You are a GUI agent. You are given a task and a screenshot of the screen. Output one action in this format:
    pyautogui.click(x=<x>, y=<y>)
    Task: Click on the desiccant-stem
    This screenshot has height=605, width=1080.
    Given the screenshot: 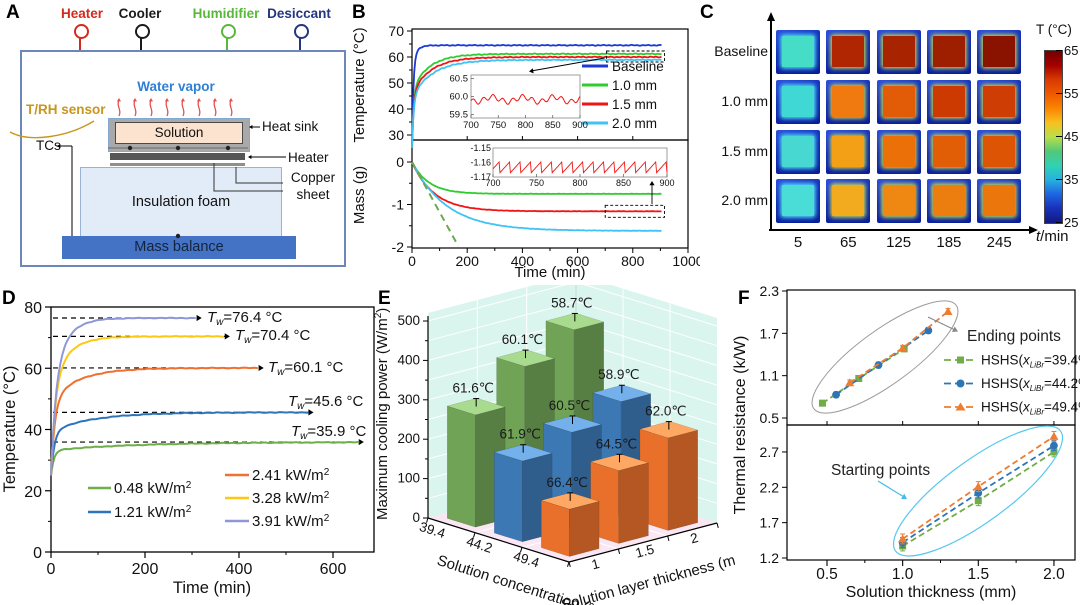 What is the action you would take?
    pyautogui.click(x=300, y=43)
    